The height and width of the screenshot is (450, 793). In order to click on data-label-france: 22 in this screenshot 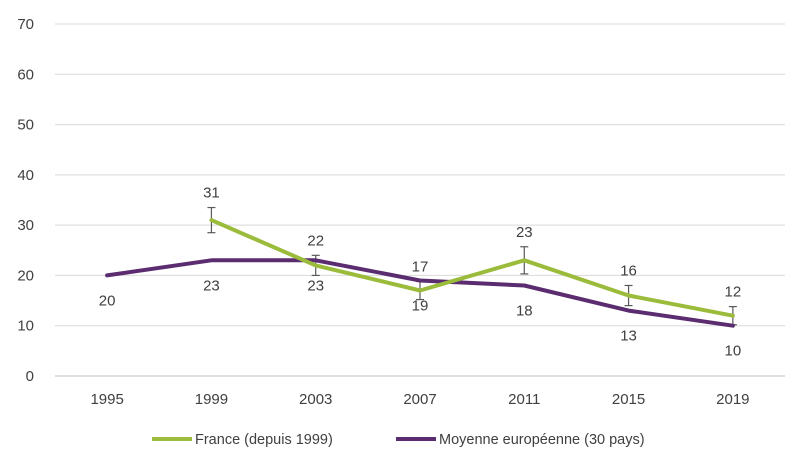, I will do `click(315, 240)`.